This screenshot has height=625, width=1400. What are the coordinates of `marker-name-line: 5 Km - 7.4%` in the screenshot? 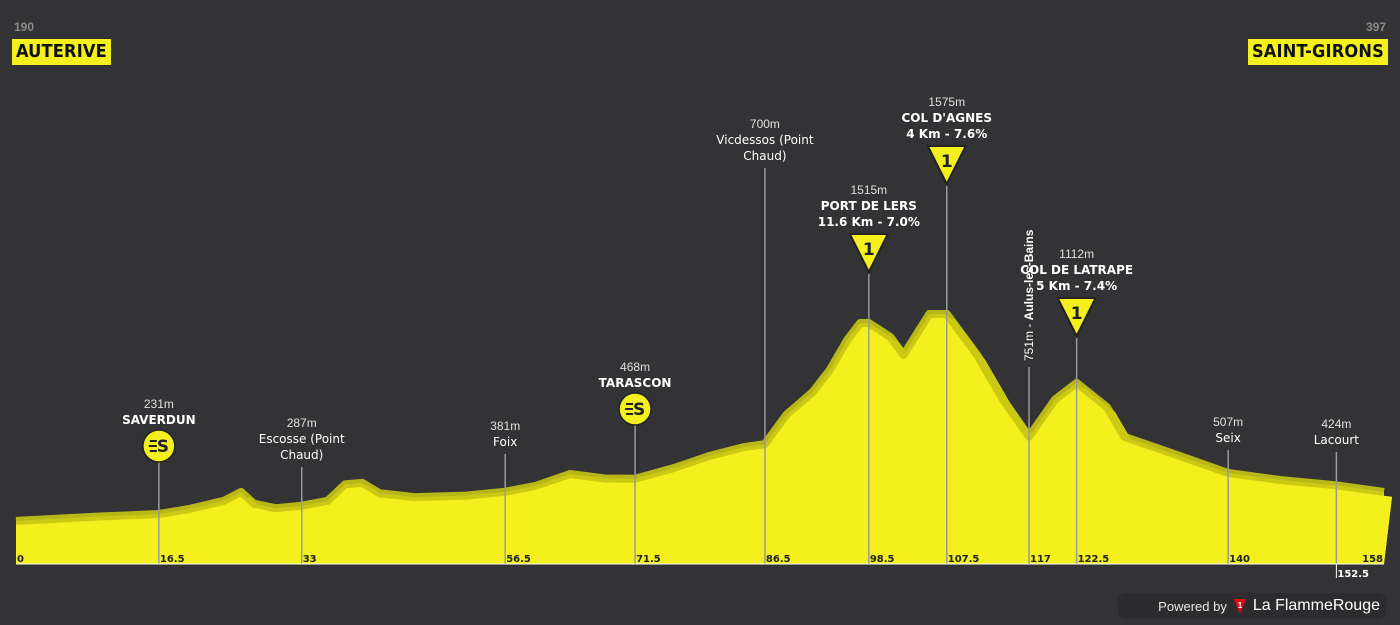 It's located at (1076, 286).